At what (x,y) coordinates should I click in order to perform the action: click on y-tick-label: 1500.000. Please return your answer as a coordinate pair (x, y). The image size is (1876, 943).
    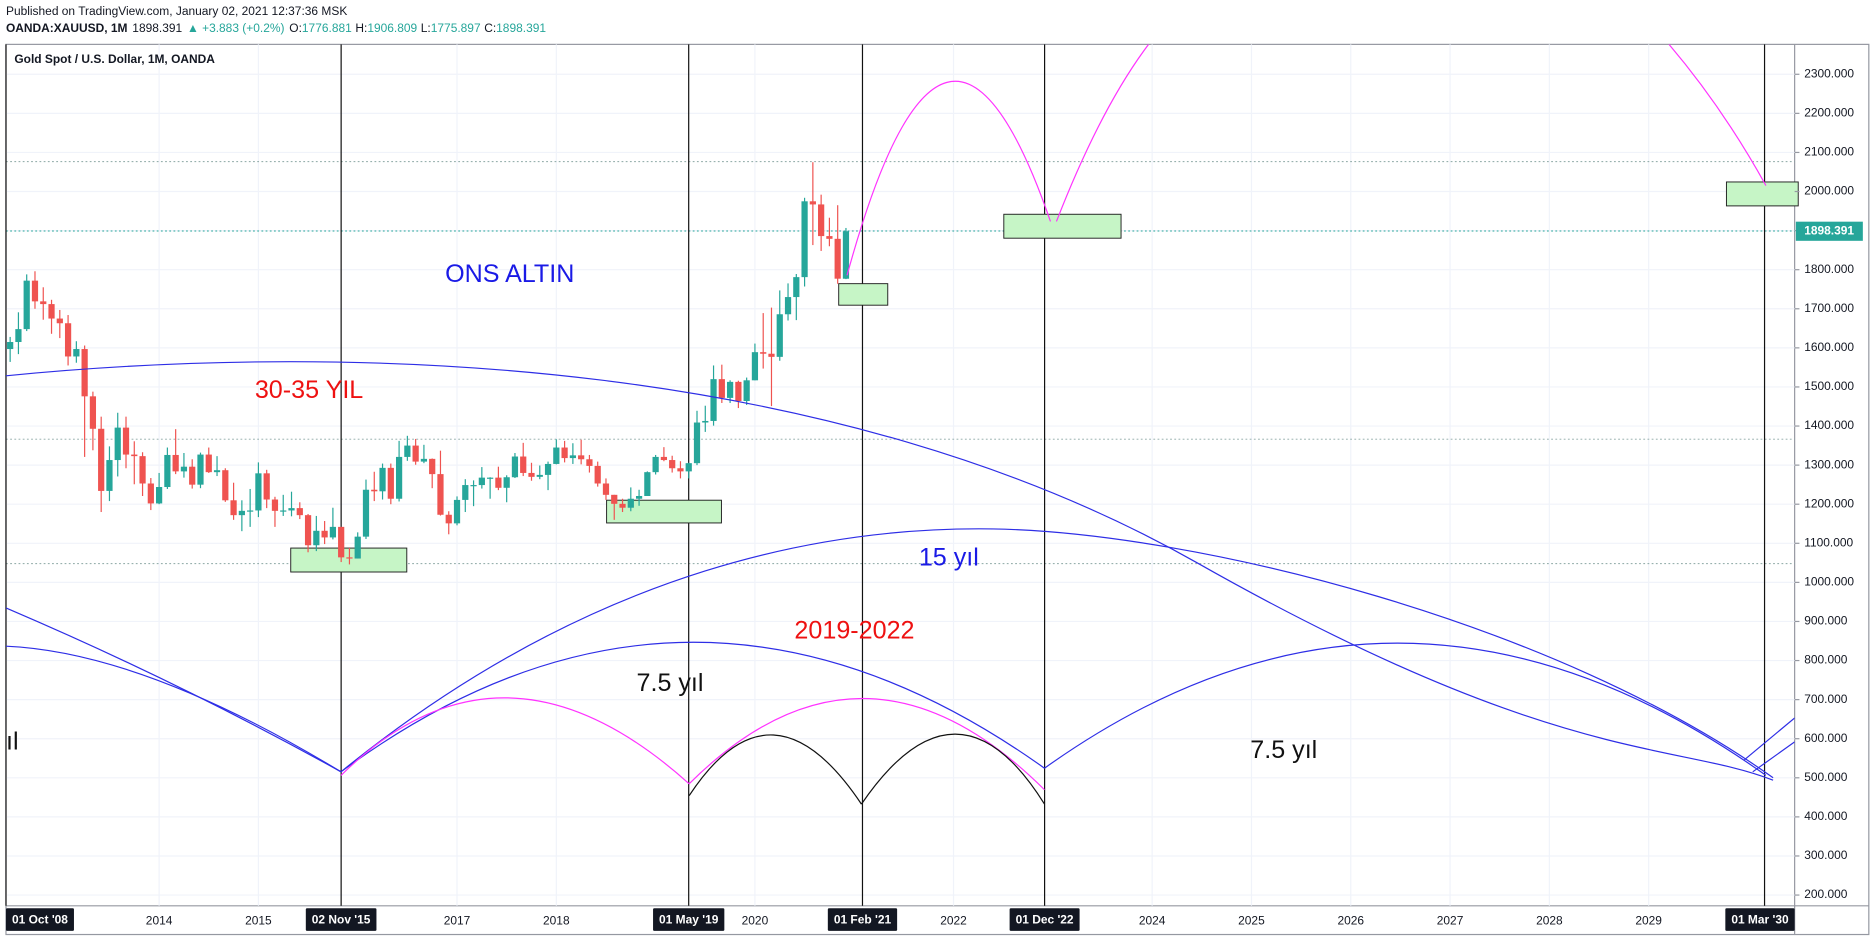
    Looking at the image, I should click on (1829, 386).